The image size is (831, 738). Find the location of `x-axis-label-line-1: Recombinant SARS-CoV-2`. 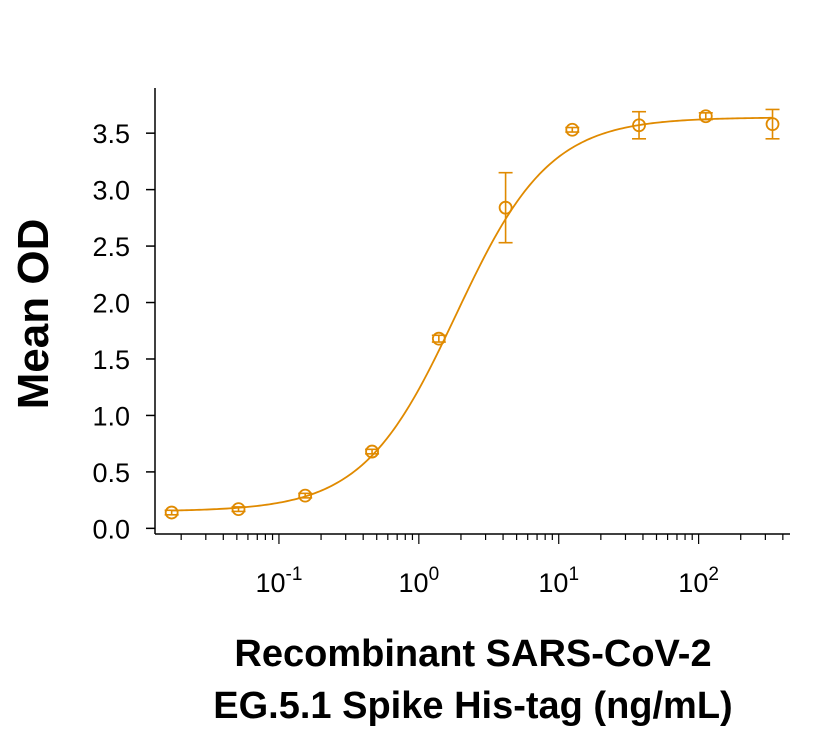

x-axis-label-line-1: Recombinant SARS-CoV-2 is located at coordinates (472, 654).